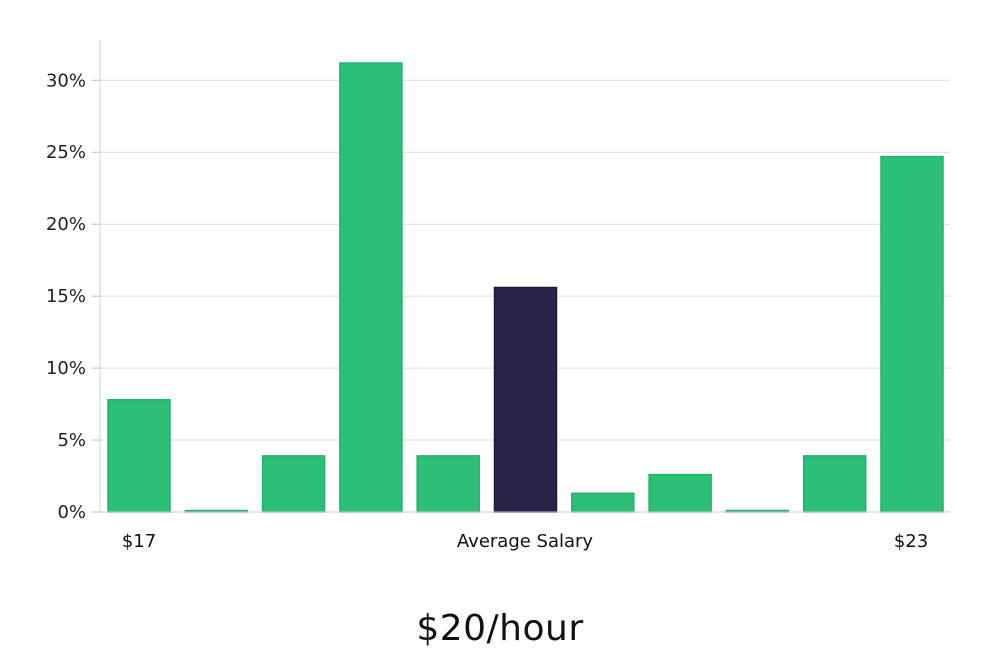  Describe the element at coordinates (139, 541) in the screenshot. I see `x-label-min: $17` at that location.